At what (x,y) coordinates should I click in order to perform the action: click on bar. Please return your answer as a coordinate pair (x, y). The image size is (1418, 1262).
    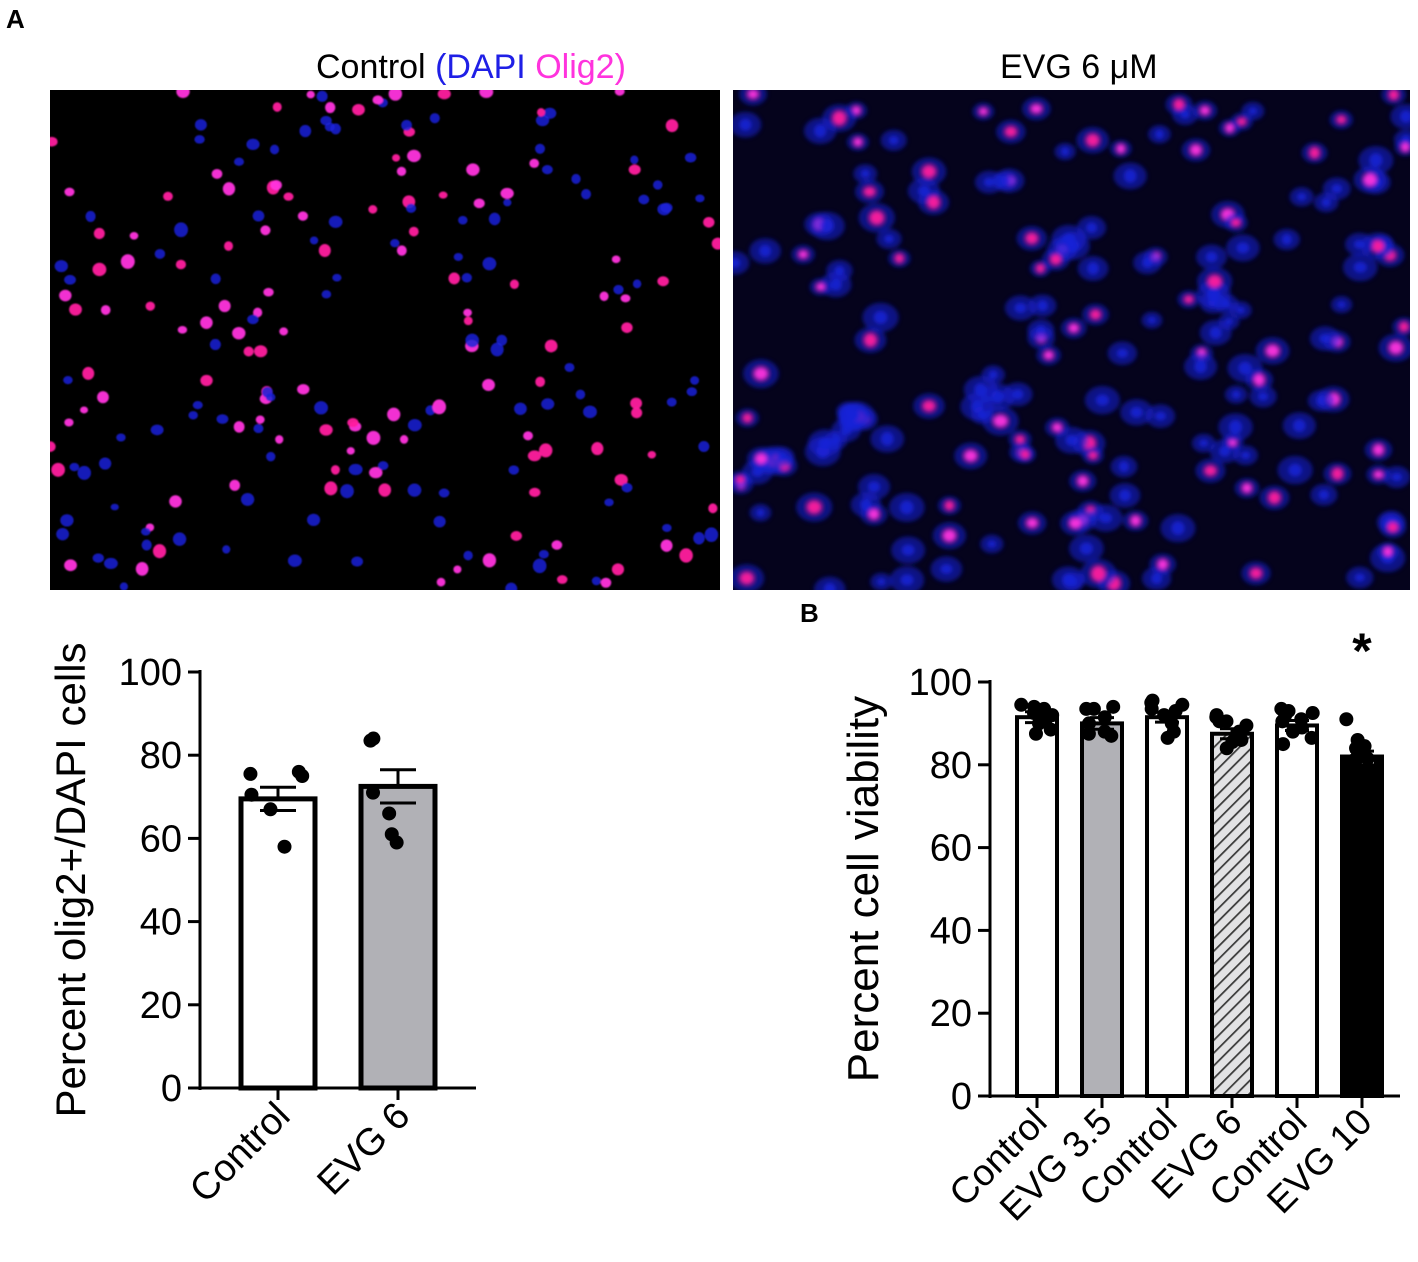
    Looking at the image, I should click on (1037, 906).